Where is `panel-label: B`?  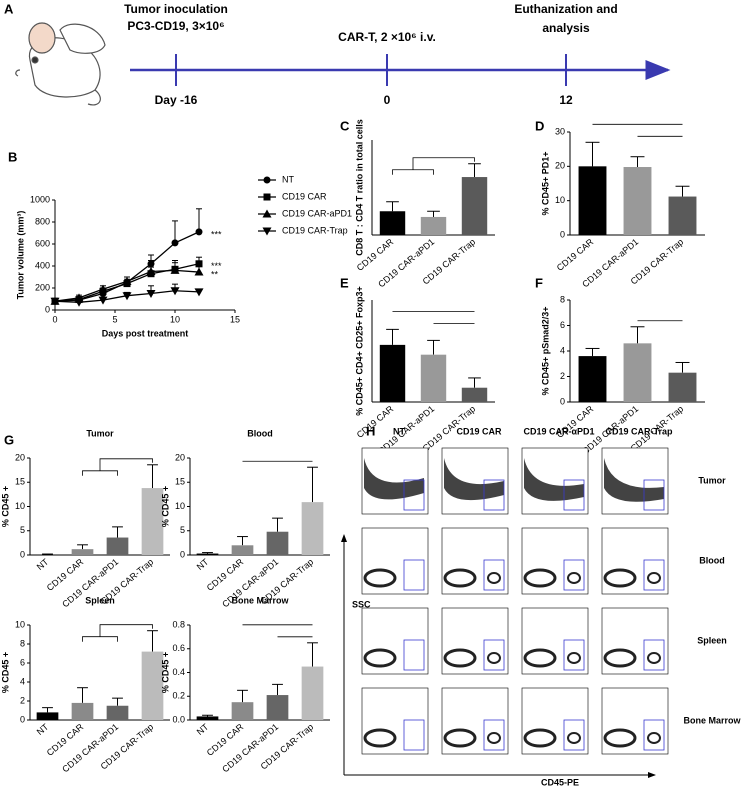 panel-label: B is located at coordinates (12, 156).